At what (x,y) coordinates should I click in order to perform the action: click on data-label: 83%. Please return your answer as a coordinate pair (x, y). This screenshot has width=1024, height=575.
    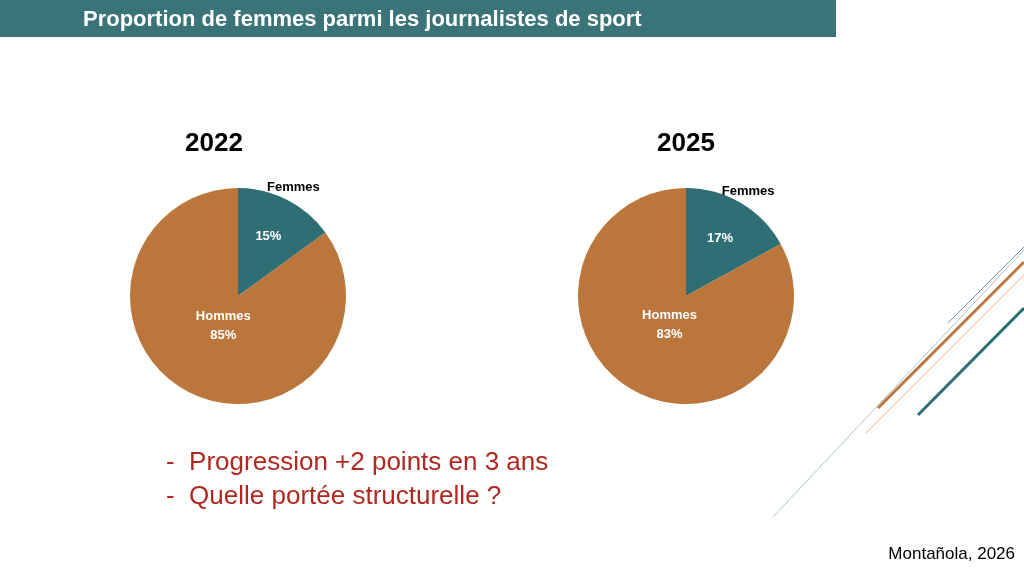
    Looking at the image, I should click on (669, 333).